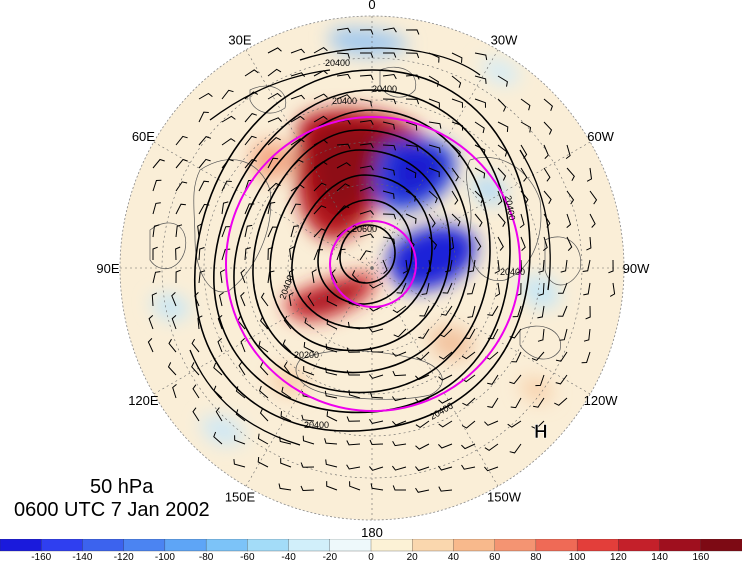  What do you see at coordinates (700, 556) in the screenshot?
I see `colorbar-tick-label: 160` at bounding box center [700, 556].